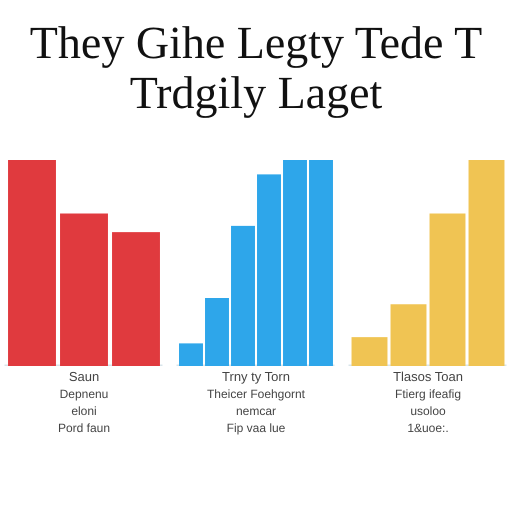 Image resolution: width=512 pixels, height=512 pixels. I want to click on text: Pord faun, so click(84, 428).